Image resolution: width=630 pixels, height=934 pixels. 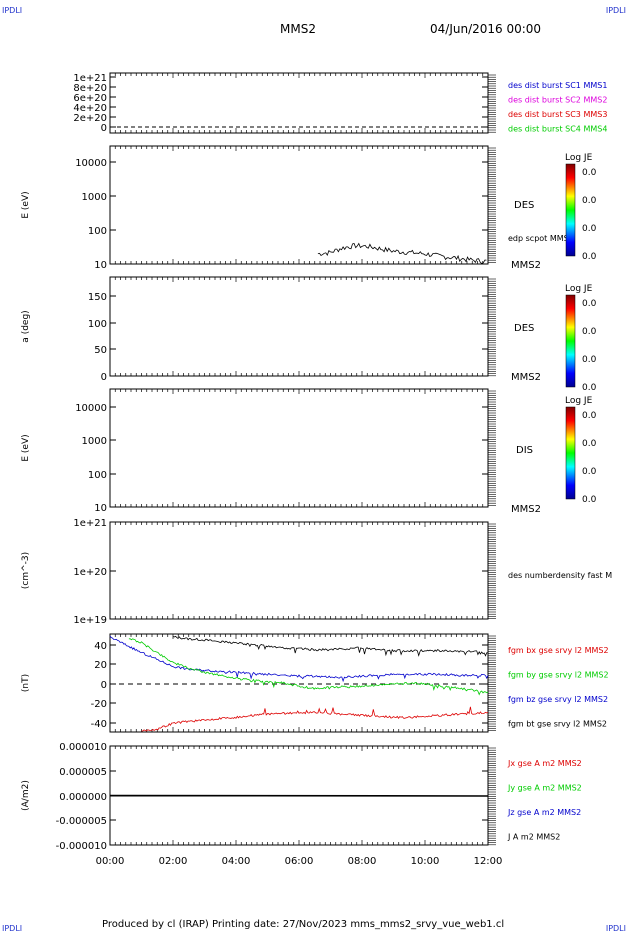 What do you see at coordinates (425, 861) in the screenshot?
I see `x-tick-label: 10:00` at bounding box center [425, 861].